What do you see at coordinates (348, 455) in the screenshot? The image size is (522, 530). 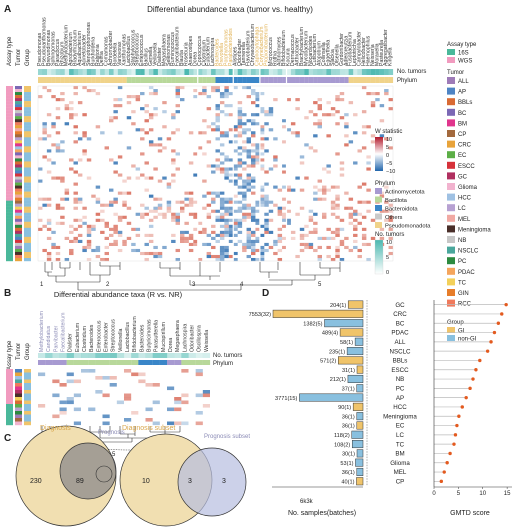 I see `sample-count-label: 30(1)` at bounding box center [348, 455].